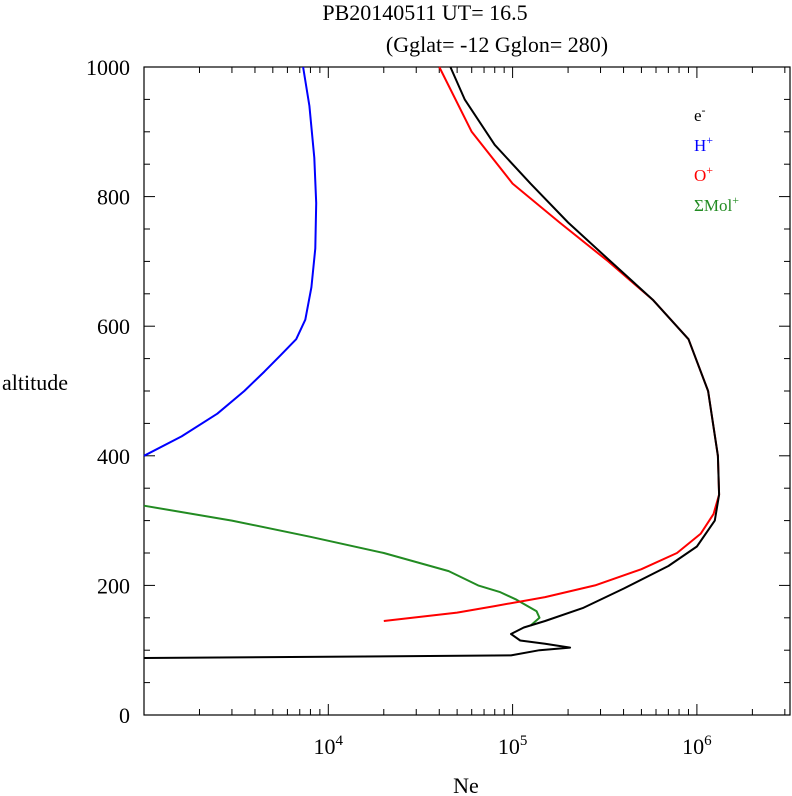 The width and height of the screenshot is (792, 796). Describe the element at coordinates (113, 197) in the screenshot. I see `y-tick-label: 800` at that location.